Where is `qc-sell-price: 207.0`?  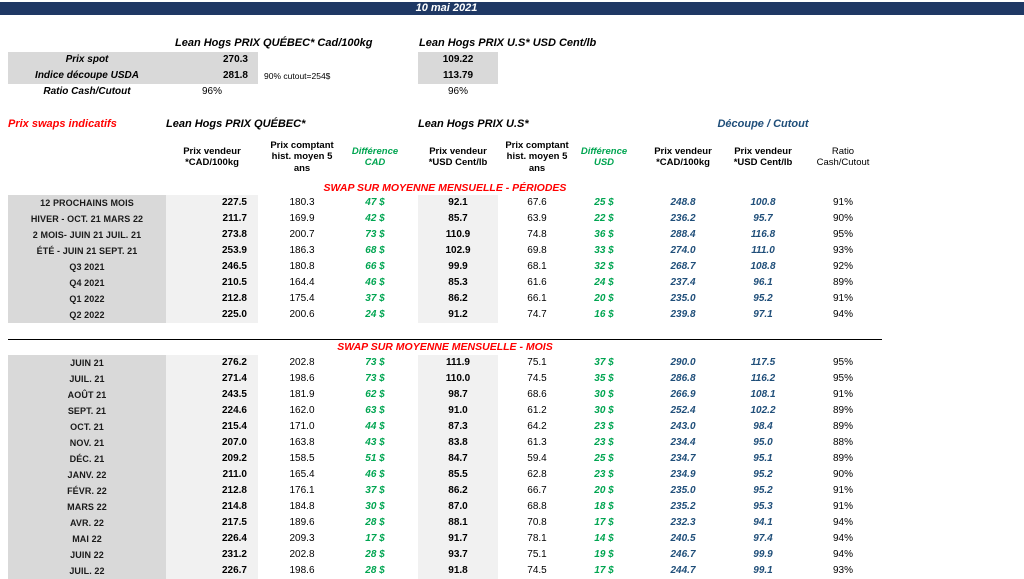
qc-sell-price: 207.0 is located at coordinates (212, 443).